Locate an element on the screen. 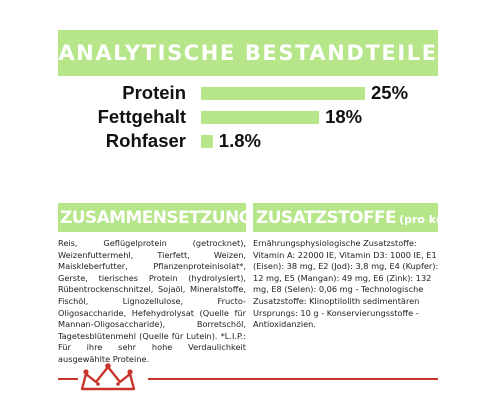 This screenshot has width=500, height=400. crown-icon is located at coordinates (108, 377).